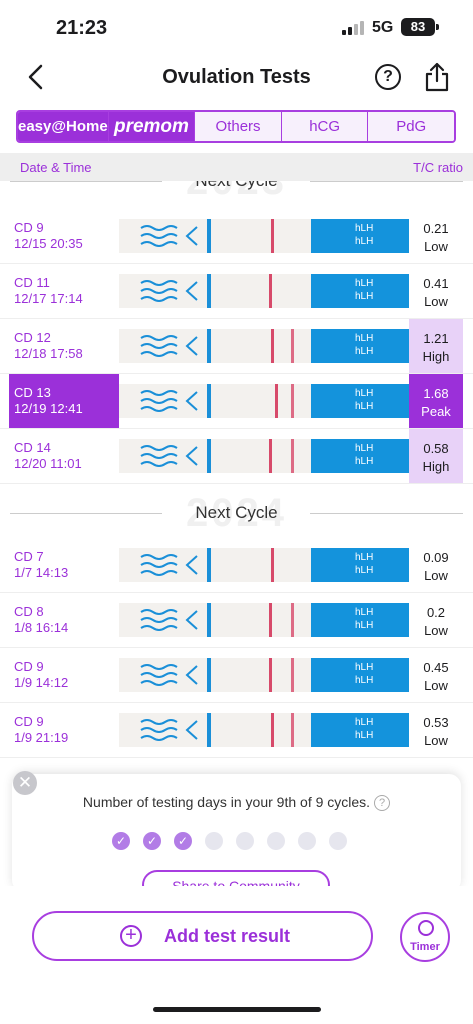 This screenshot has height=1024, width=473. I want to click on tc-ratio-value: 0.41, so click(436, 283).